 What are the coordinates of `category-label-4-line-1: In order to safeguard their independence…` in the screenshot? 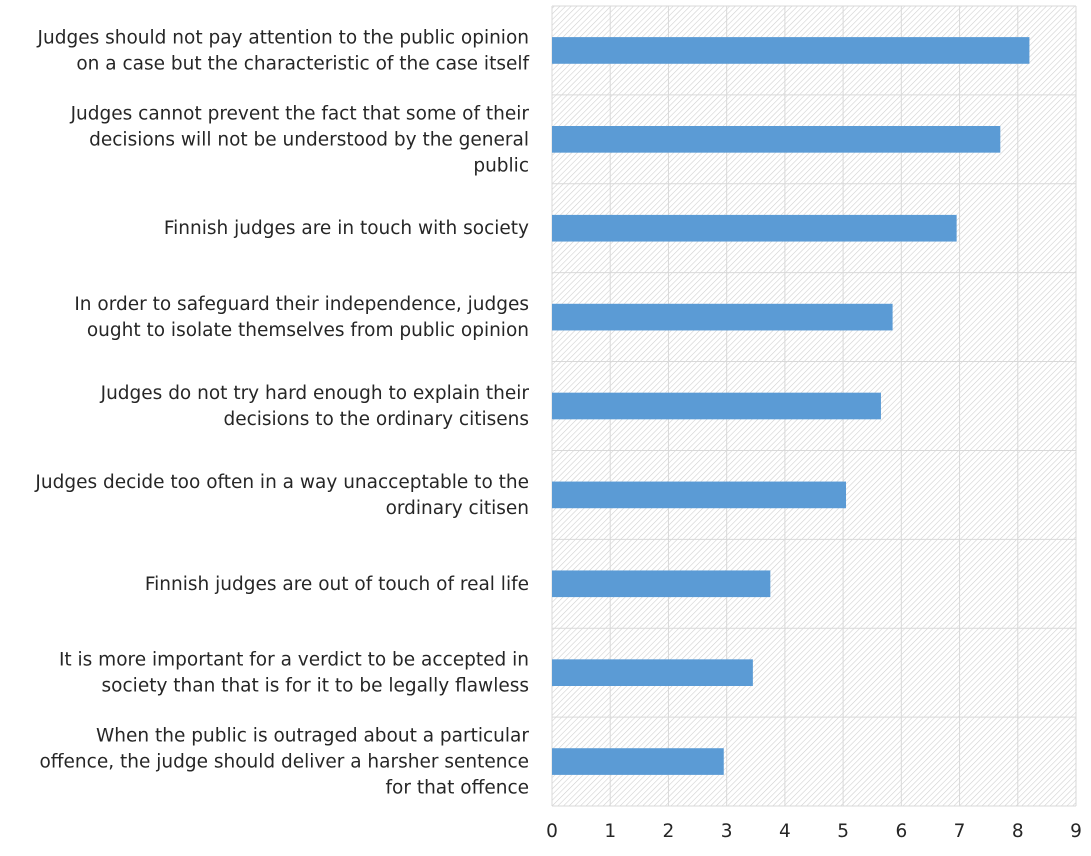 It's located at (301, 304).